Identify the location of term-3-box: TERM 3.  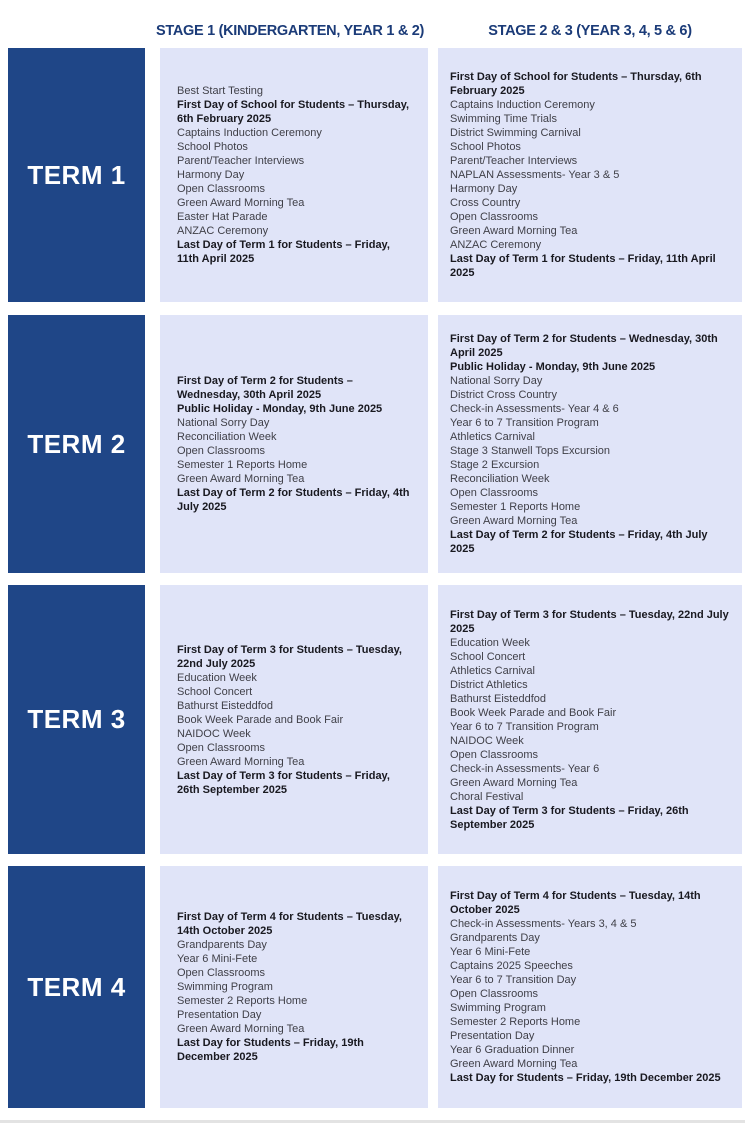
(76, 719).